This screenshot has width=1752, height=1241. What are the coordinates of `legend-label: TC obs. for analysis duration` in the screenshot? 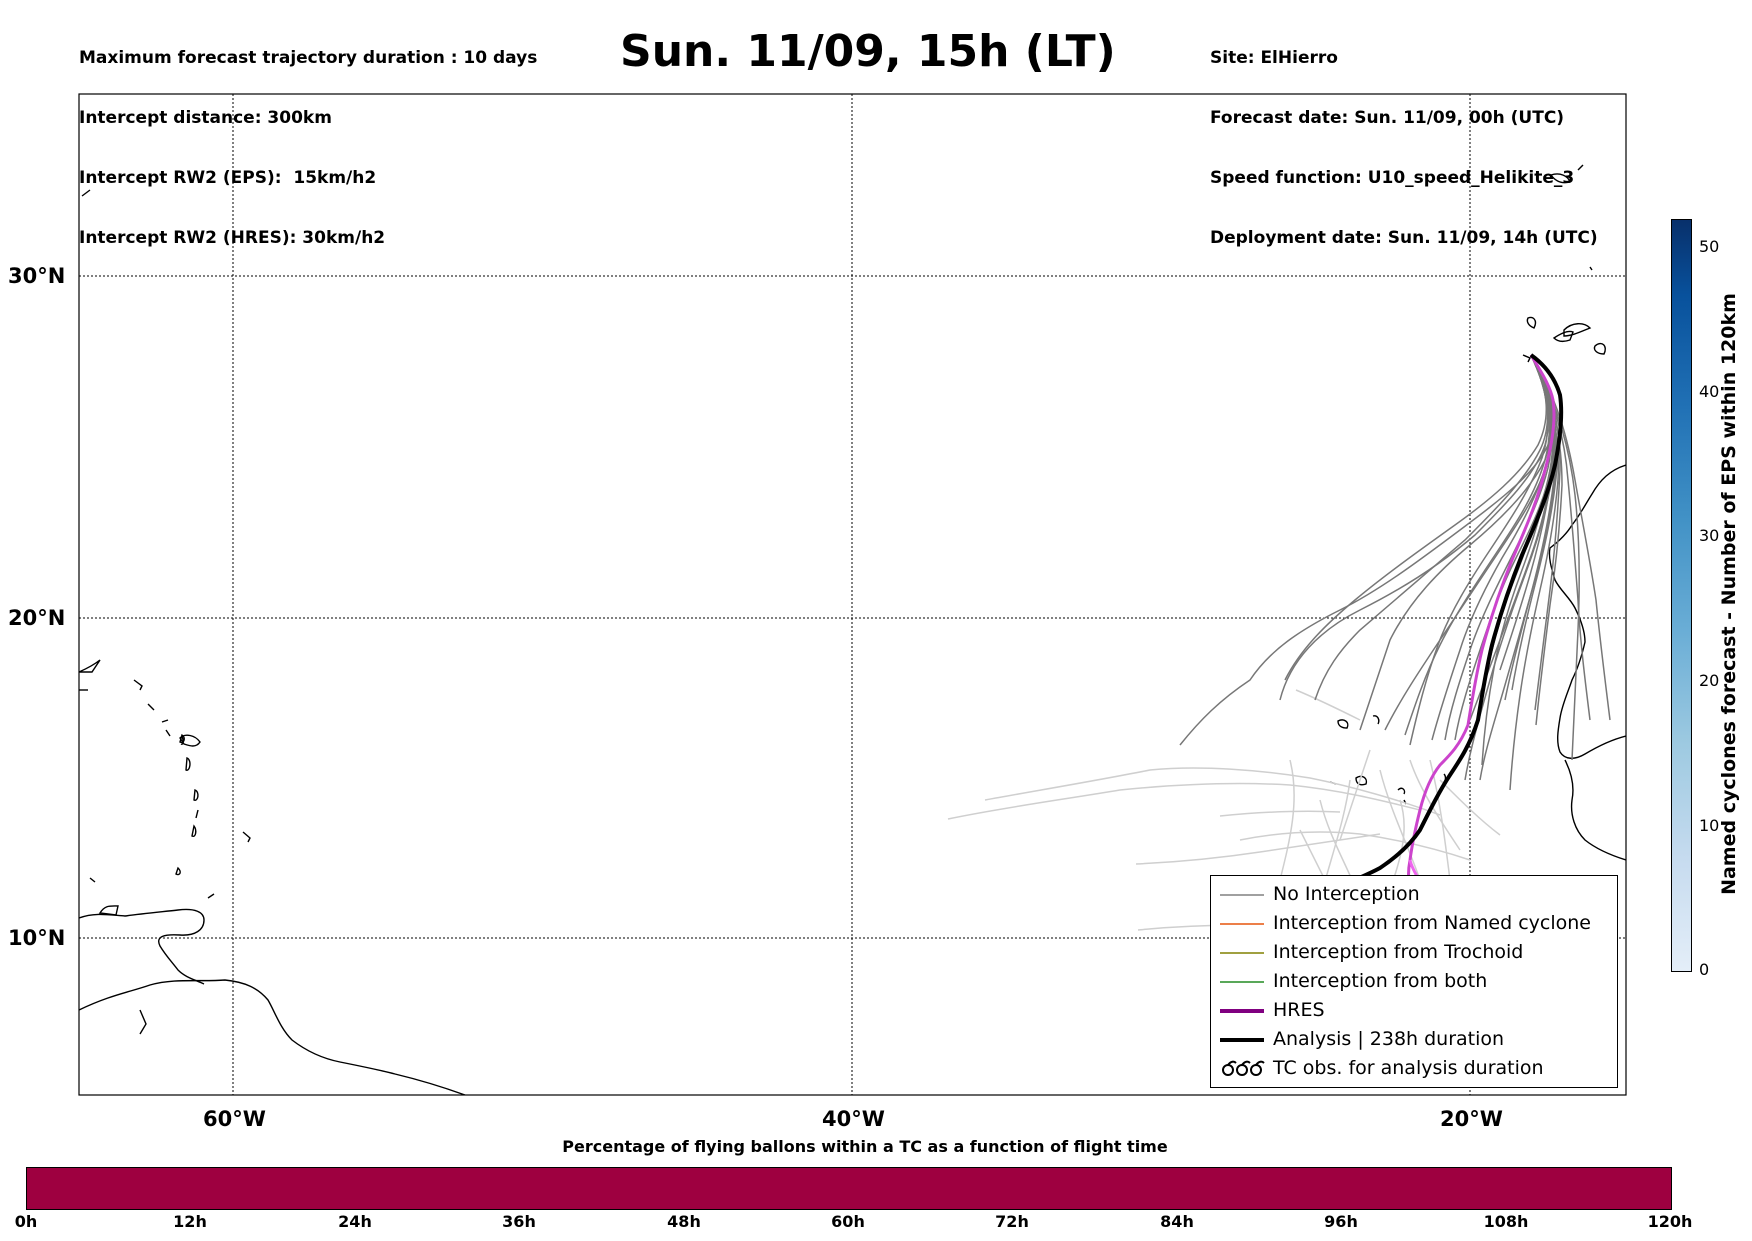 It's located at (1408, 1068).